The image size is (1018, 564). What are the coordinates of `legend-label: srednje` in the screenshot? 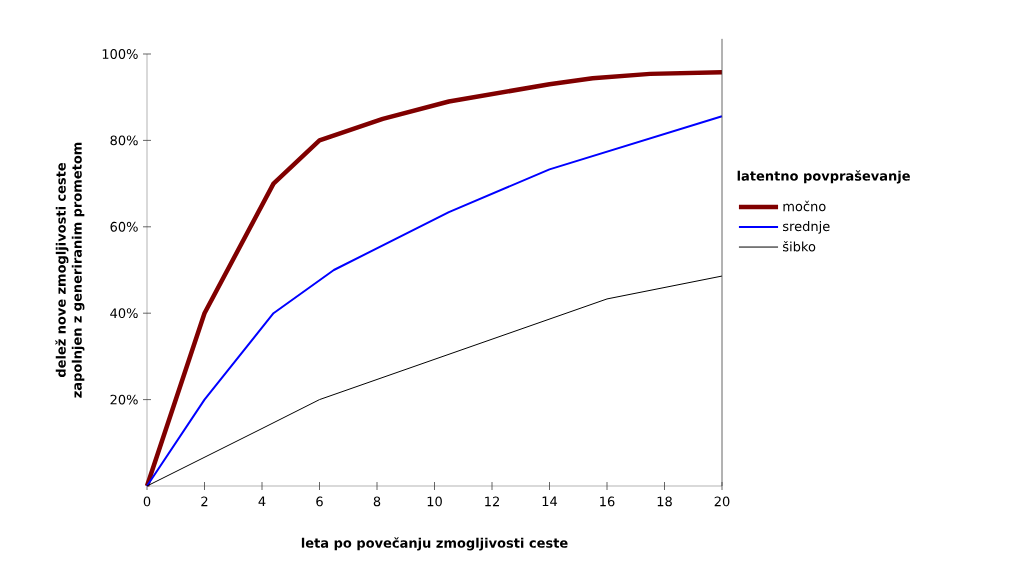 It's located at (806, 227).